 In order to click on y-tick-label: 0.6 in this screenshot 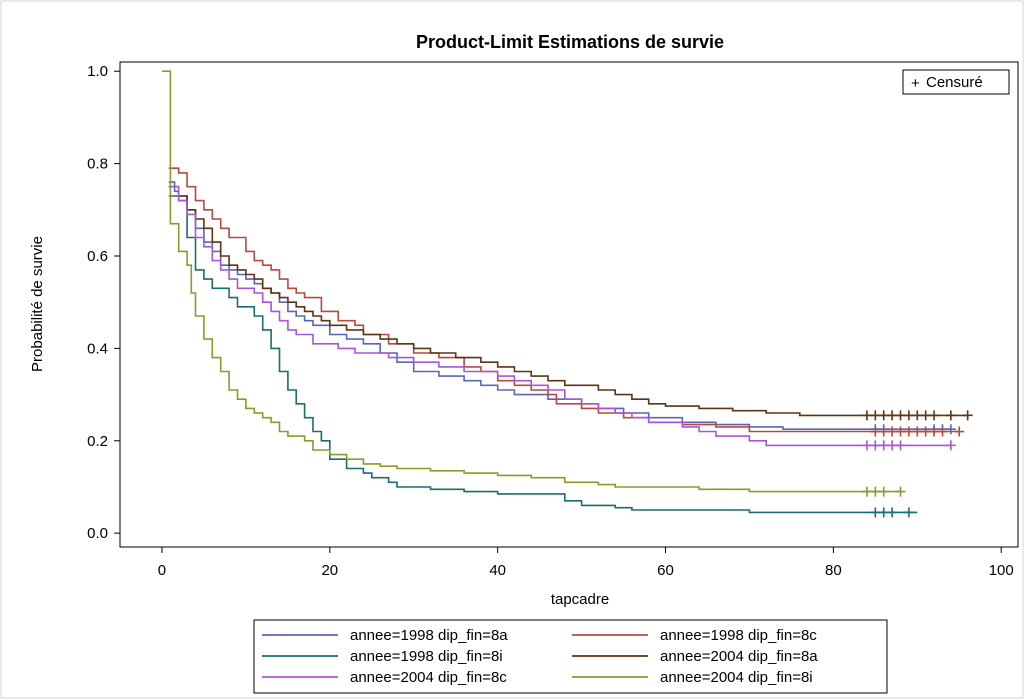, I will do `click(97, 256)`.